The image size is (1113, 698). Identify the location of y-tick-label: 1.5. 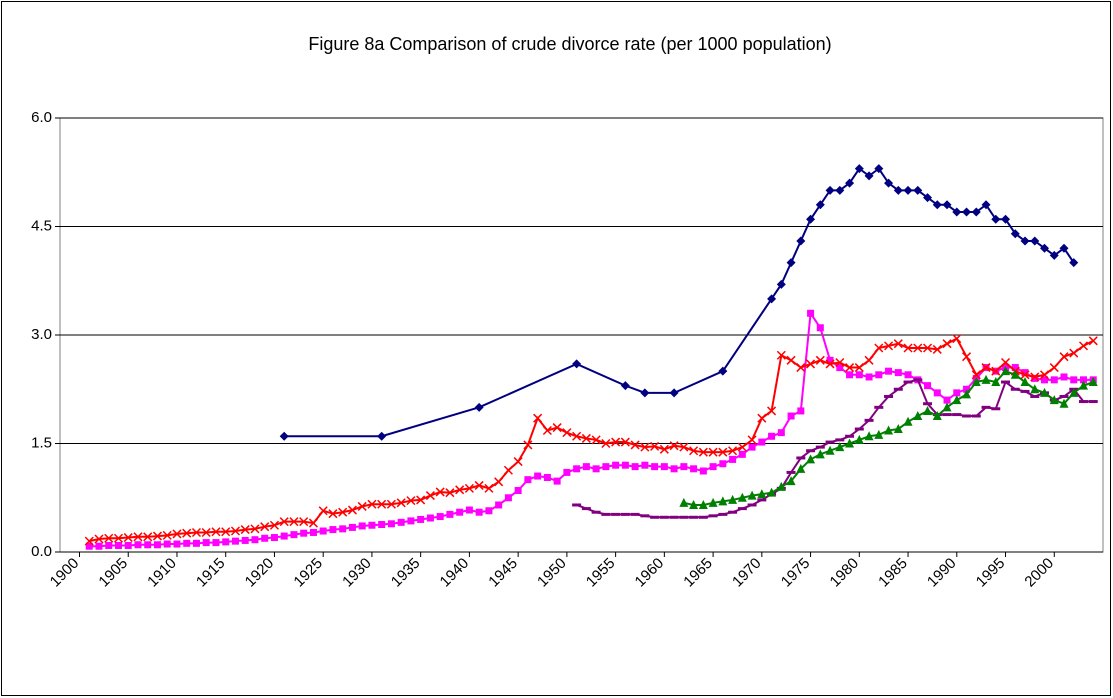
(41, 442).